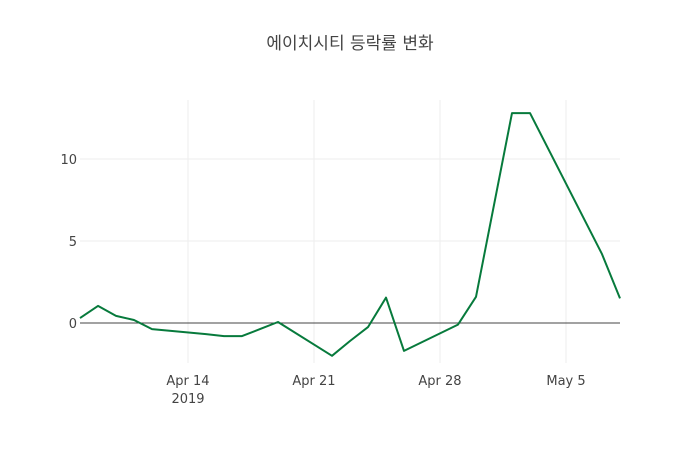 The height and width of the screenshot is (454, 700). Describe the element at coordinates (68, 160) in the screenshot. I see `y-tick-label: 10` at that location.